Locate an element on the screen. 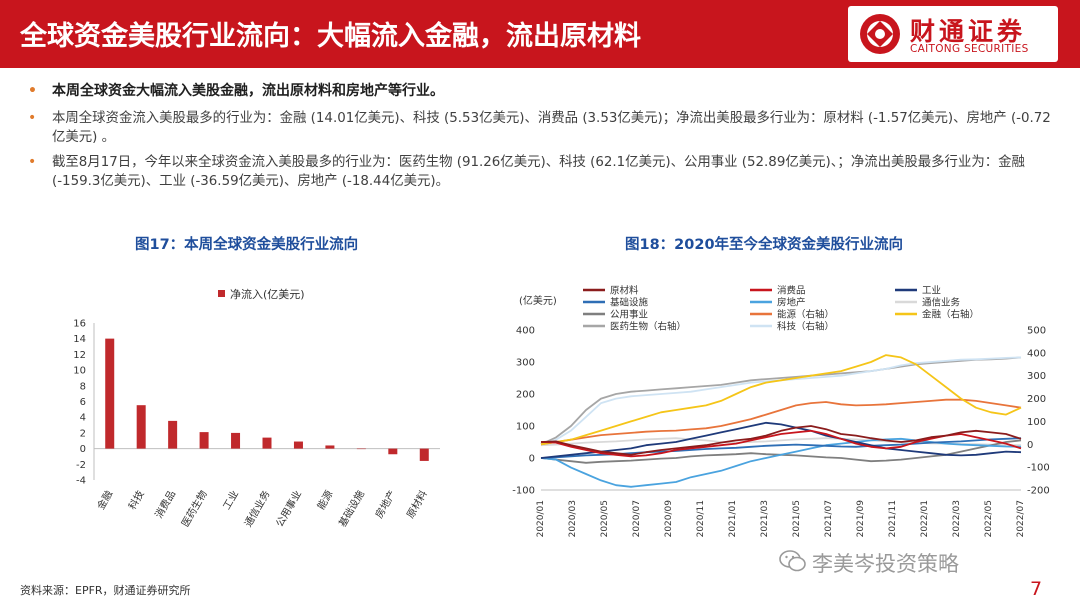  y2-tick-label: 0 is located at coordinates (1030, 445).